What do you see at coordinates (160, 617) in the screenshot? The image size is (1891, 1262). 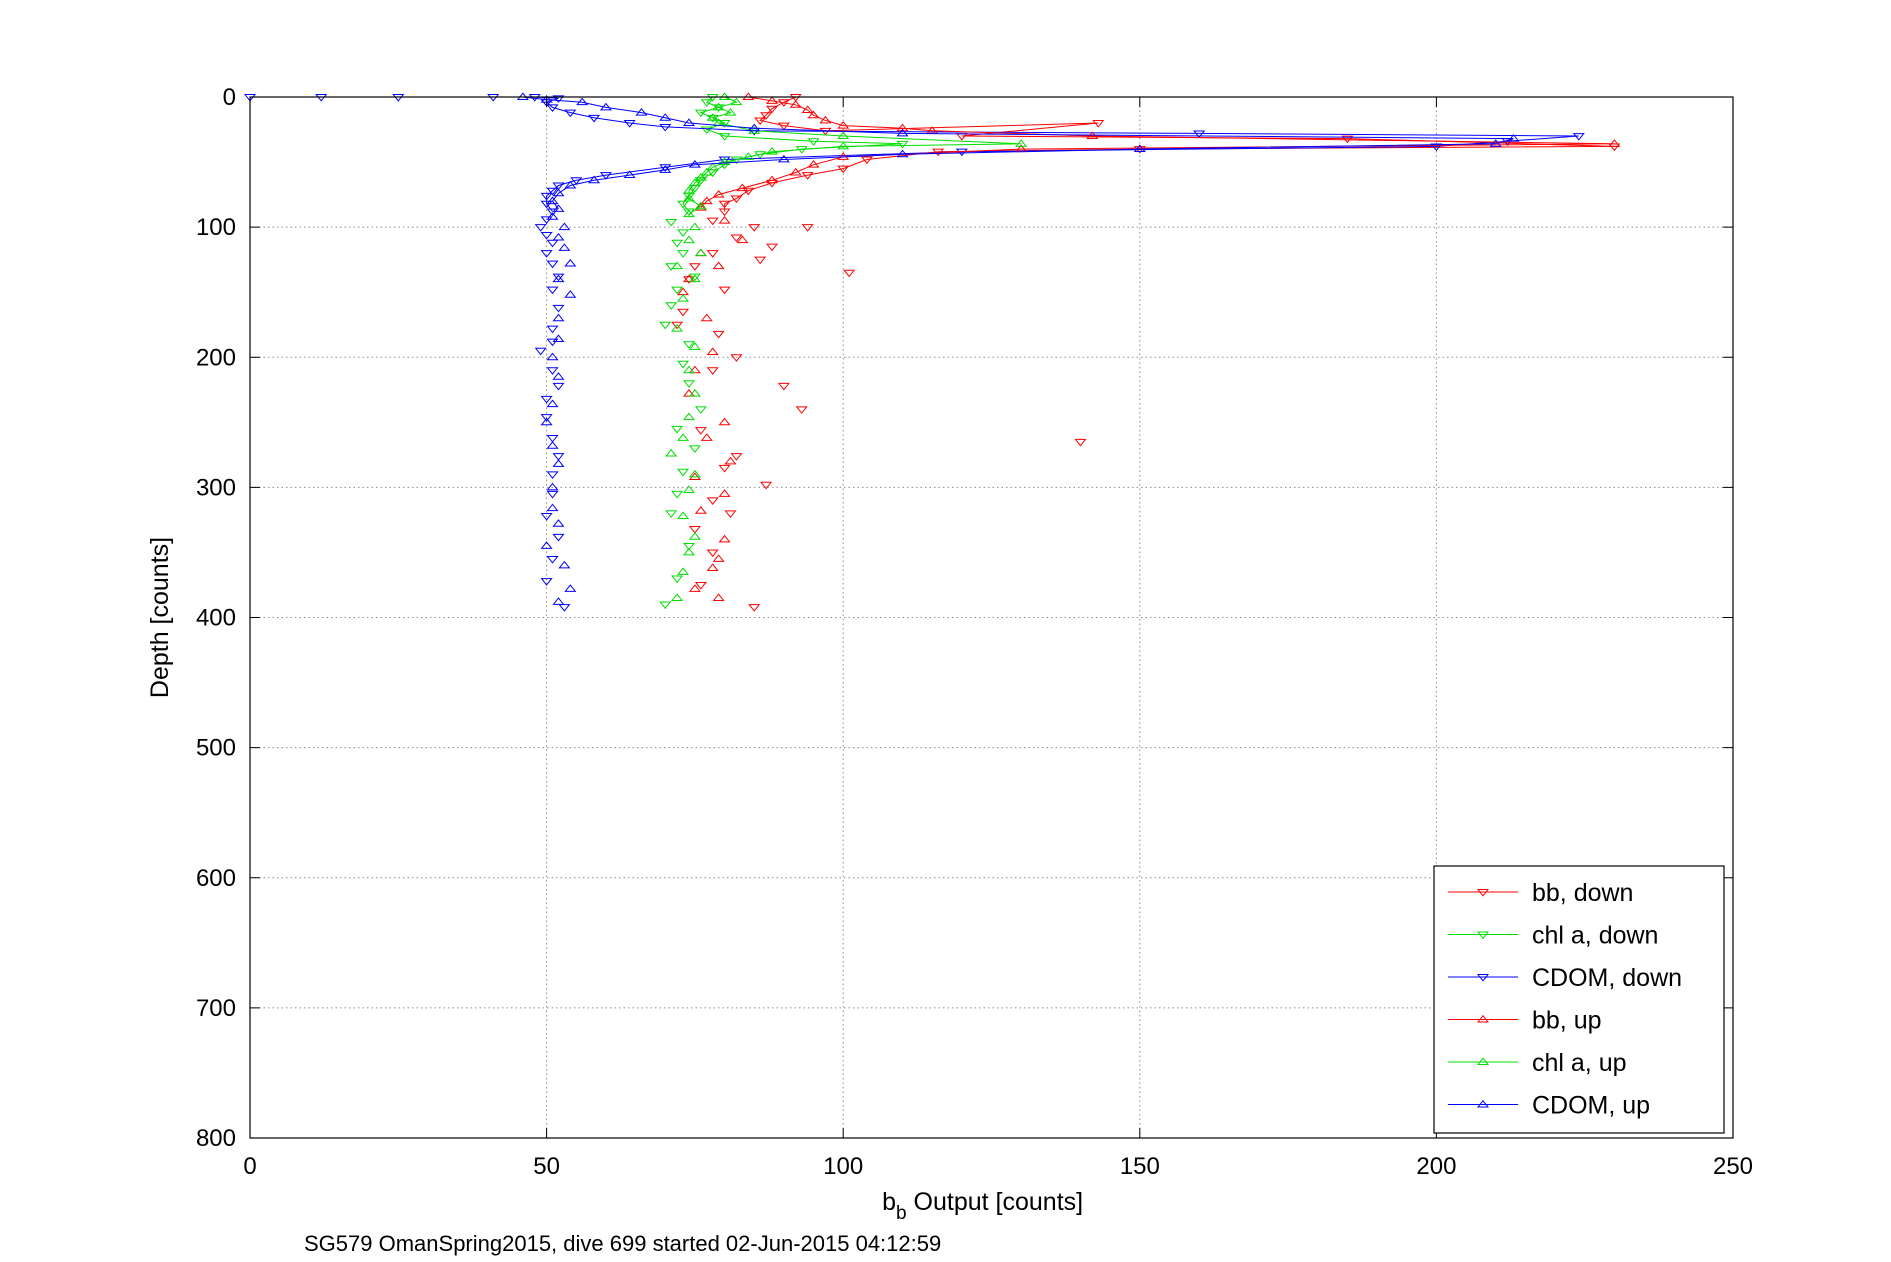 I see `y-axis-label: Depth [counts]` at bounding box center [160, 617].